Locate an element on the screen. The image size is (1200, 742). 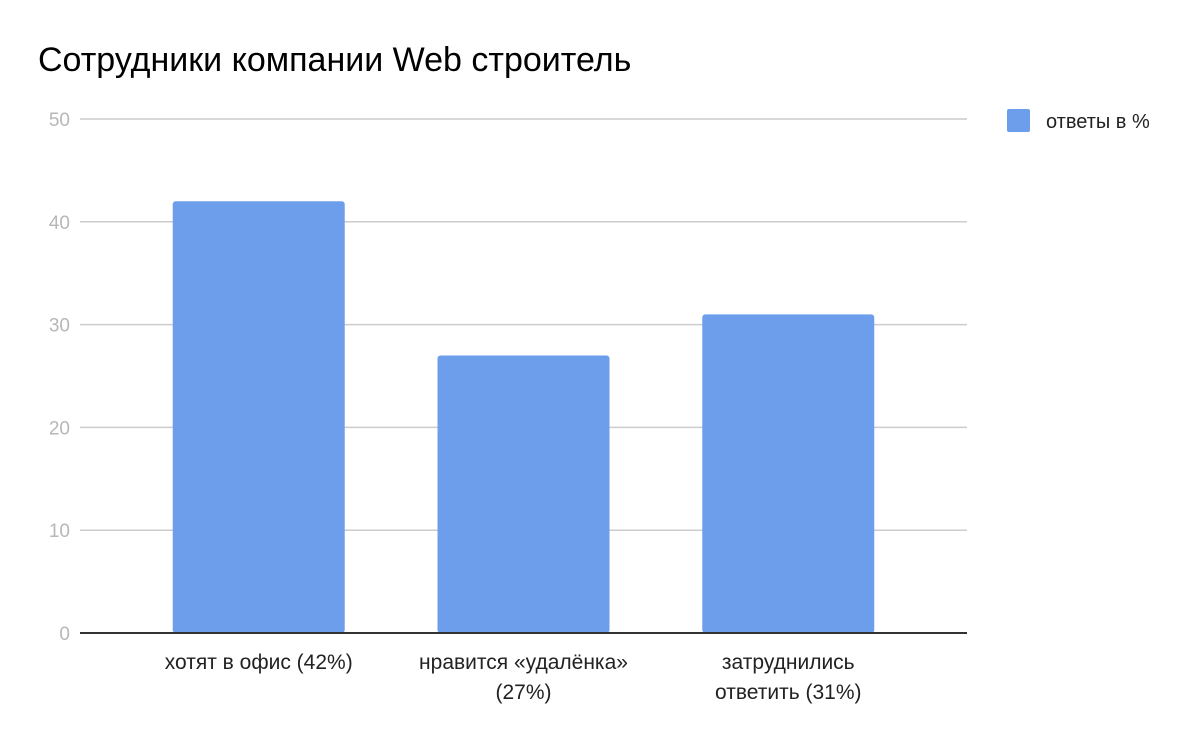
y-tick-label: 50 is located at coordinates (59, 120).